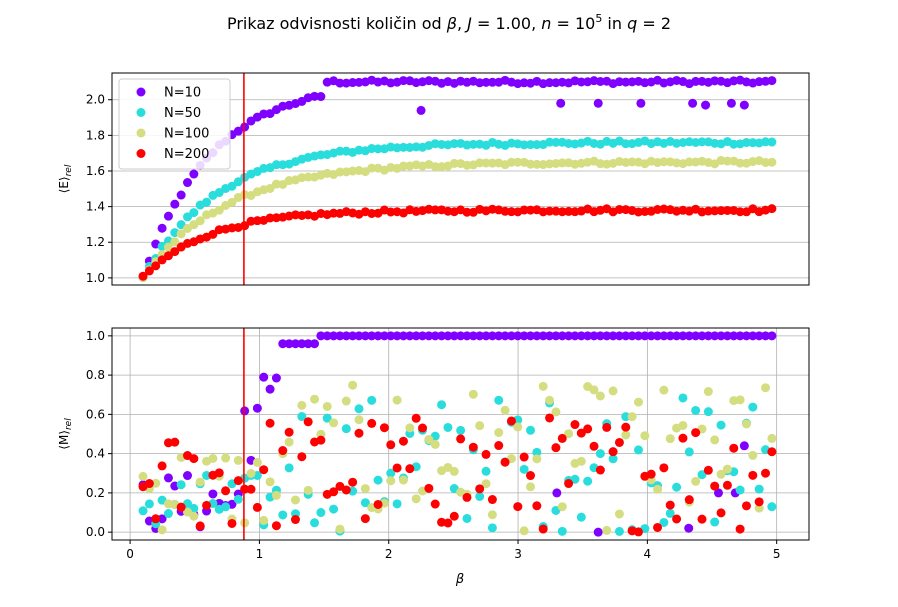  Describe the element at coordinates (451, 23) in the screenshot. I see `title-beta: β` at that location.